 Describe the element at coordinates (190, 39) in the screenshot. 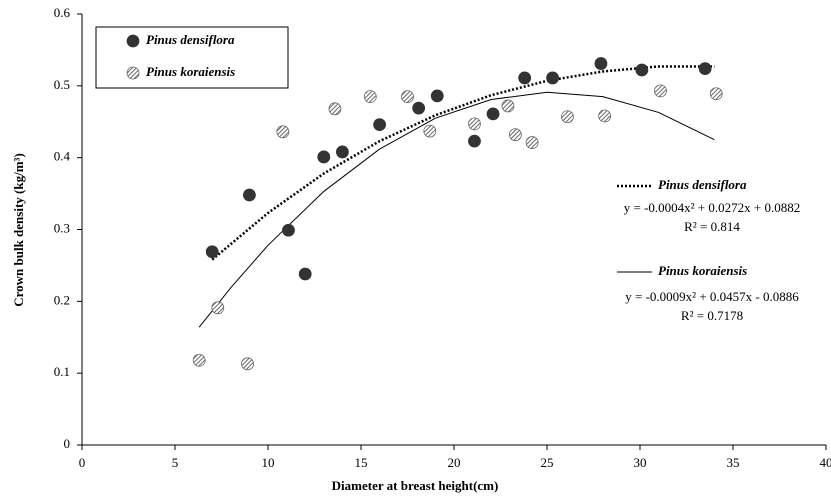

I see `legend-label: Pinus densiflora` at that location.